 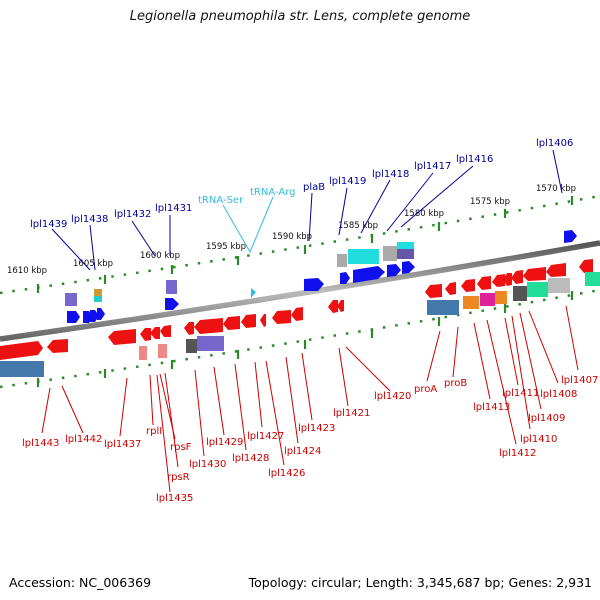 What do you see at coordinates (425, 389) in the screenshot?
I see `gene-label: proA` at bounding box center [425, 389].